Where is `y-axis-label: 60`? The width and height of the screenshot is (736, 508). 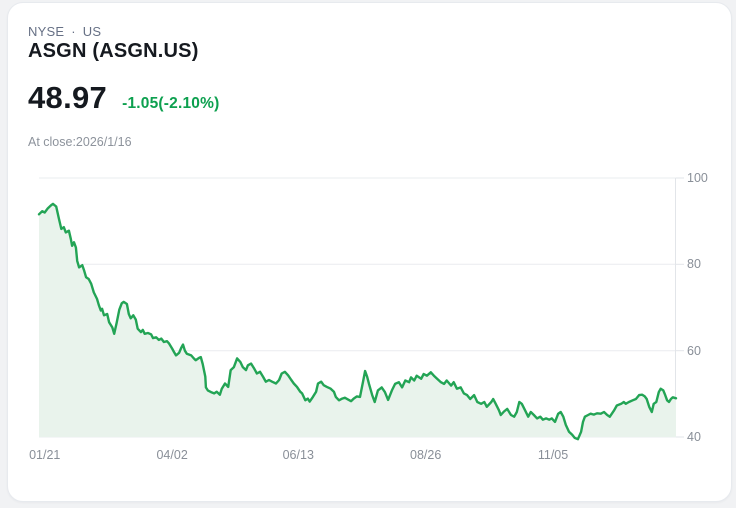
y-axis-label: 60 is located at coordinates (694, 350).